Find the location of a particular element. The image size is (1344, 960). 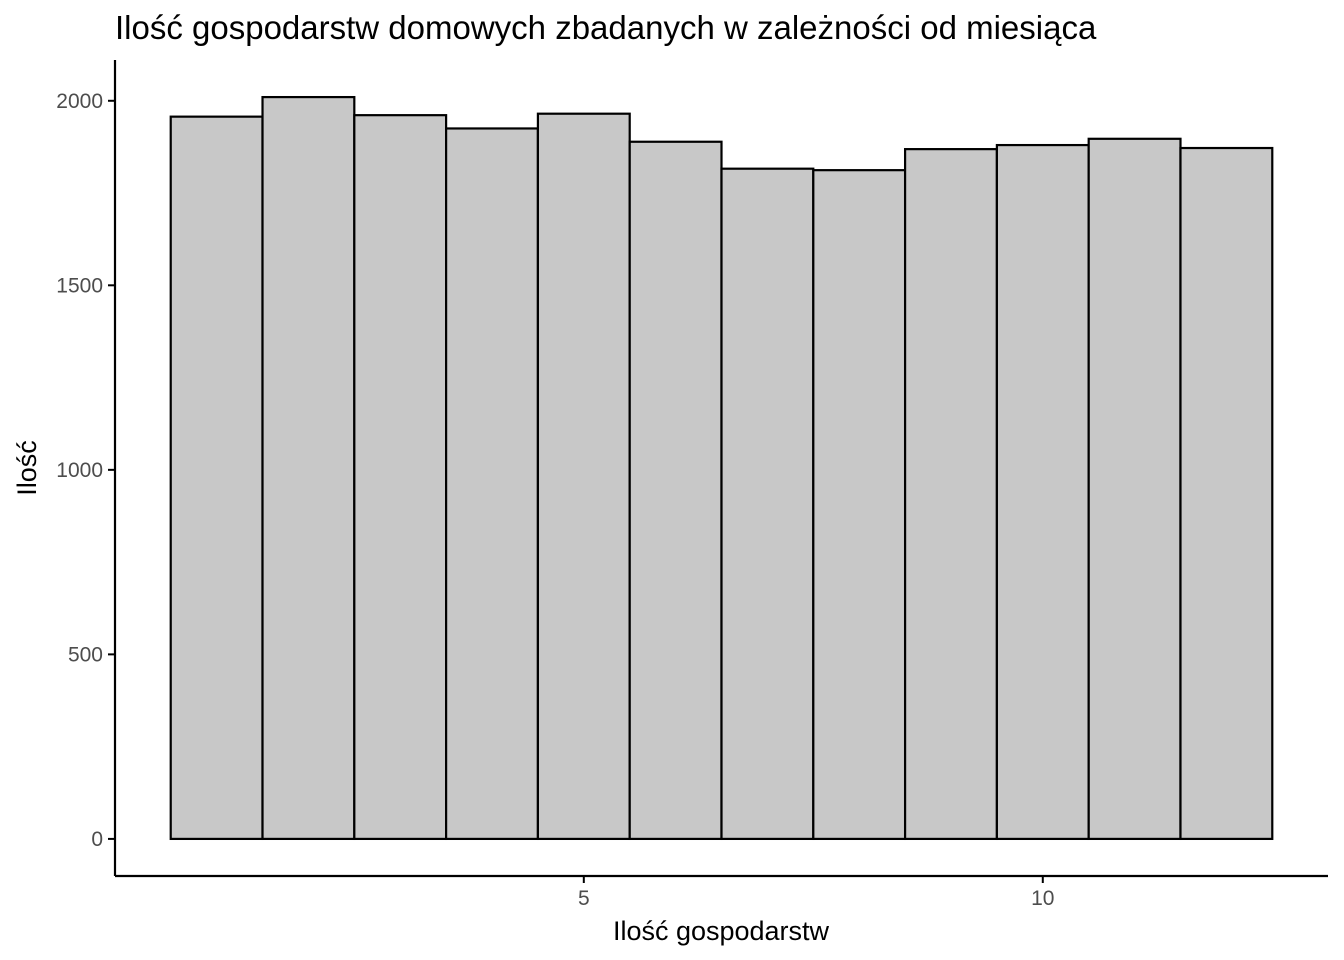

y-tick-label: 1000 is located at coordinates (79, 470).